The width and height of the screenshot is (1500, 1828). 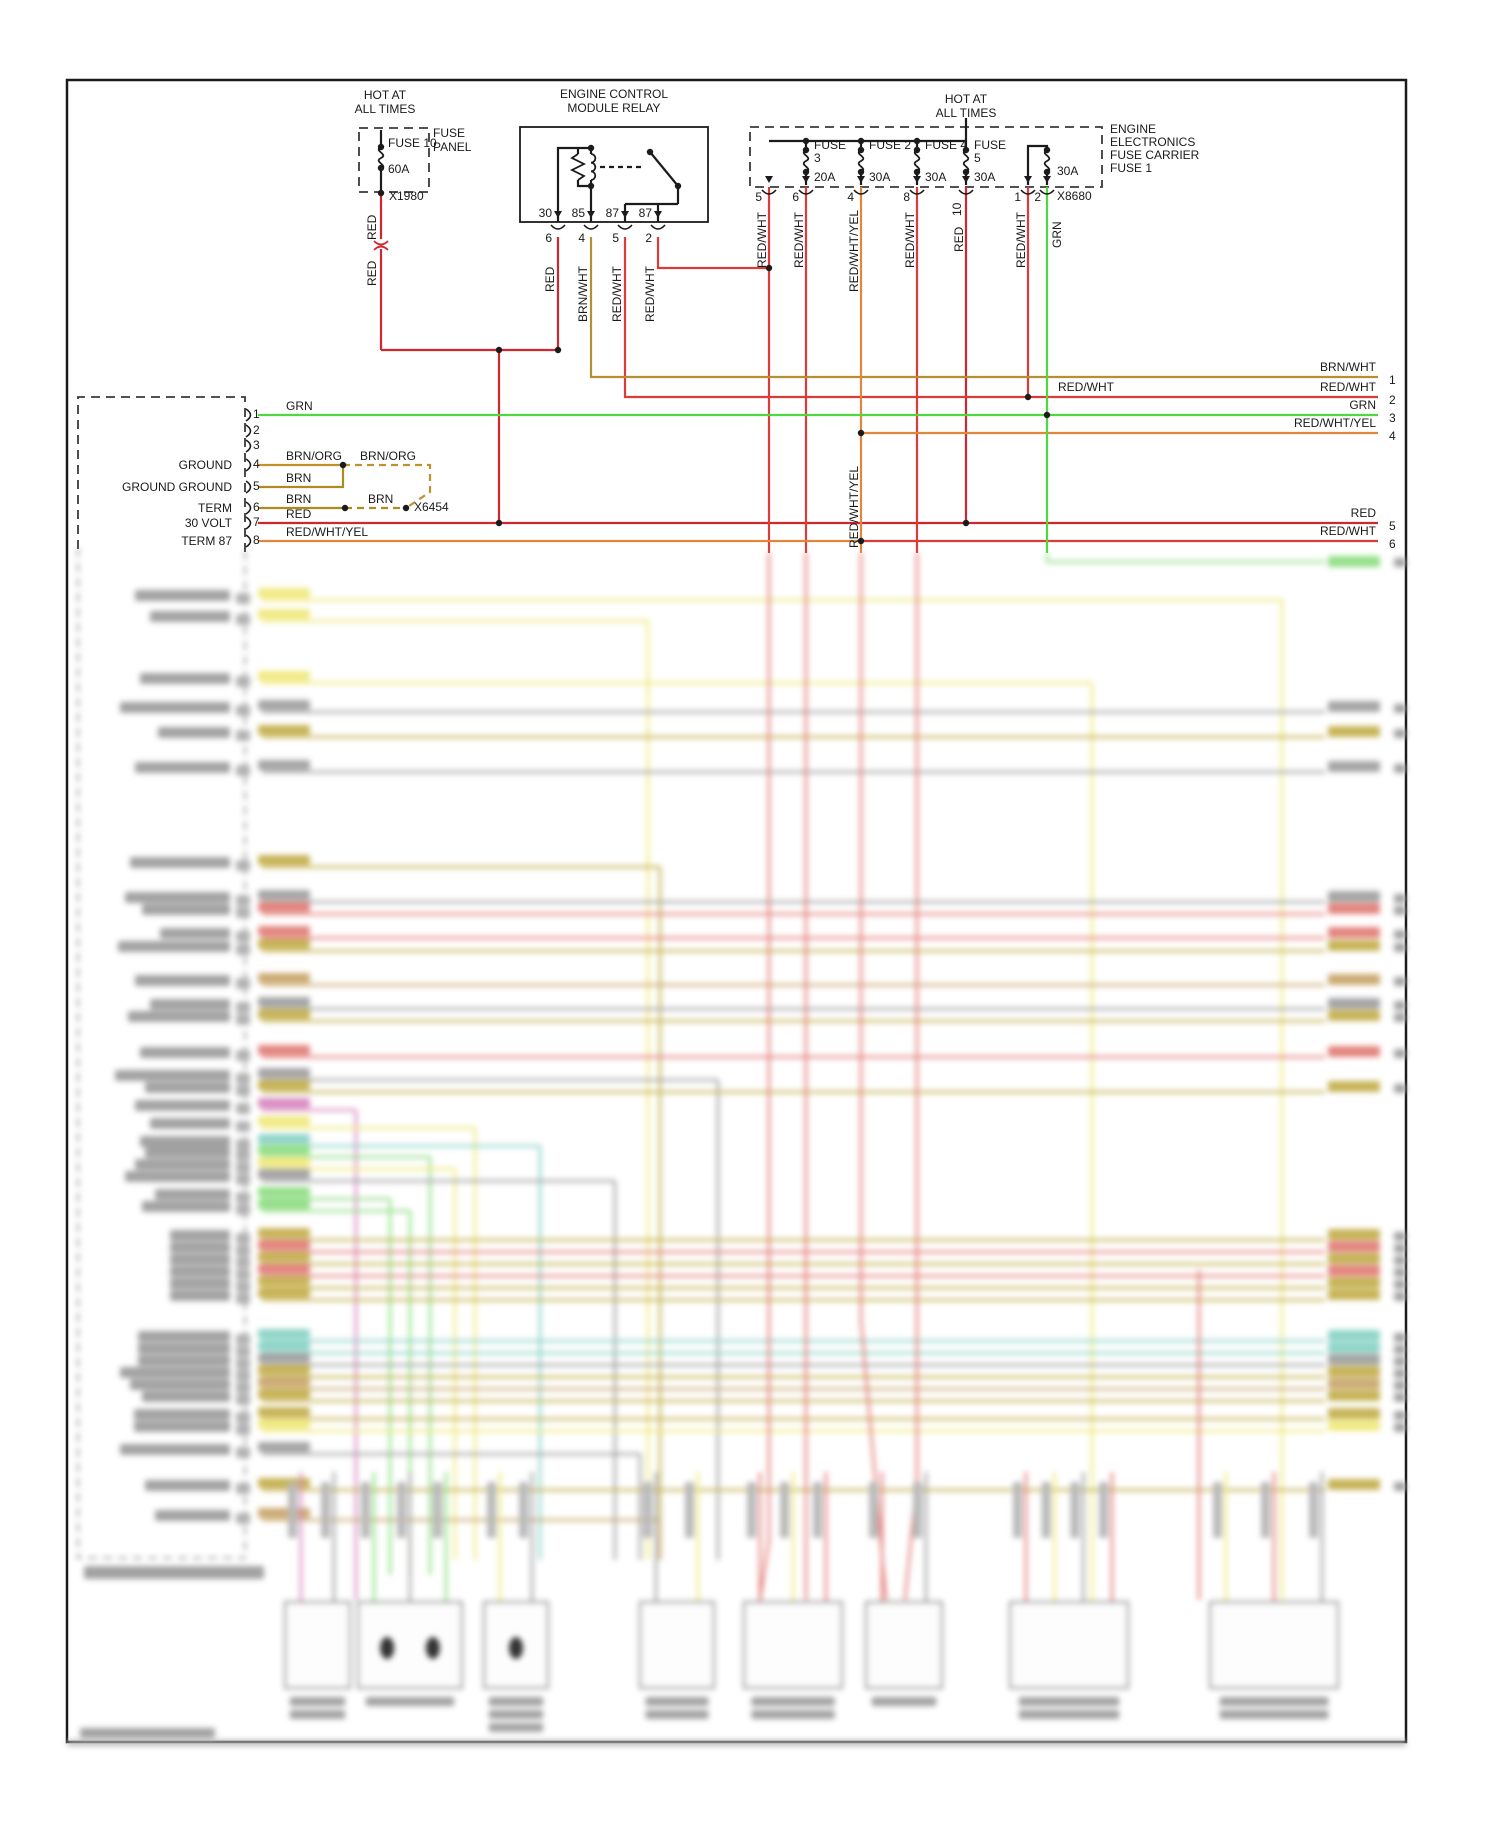 What do you see at coordinates (406, 196) in the screenshot?
I see `connector-x1980: X1980` at bounding box center [406, 196].